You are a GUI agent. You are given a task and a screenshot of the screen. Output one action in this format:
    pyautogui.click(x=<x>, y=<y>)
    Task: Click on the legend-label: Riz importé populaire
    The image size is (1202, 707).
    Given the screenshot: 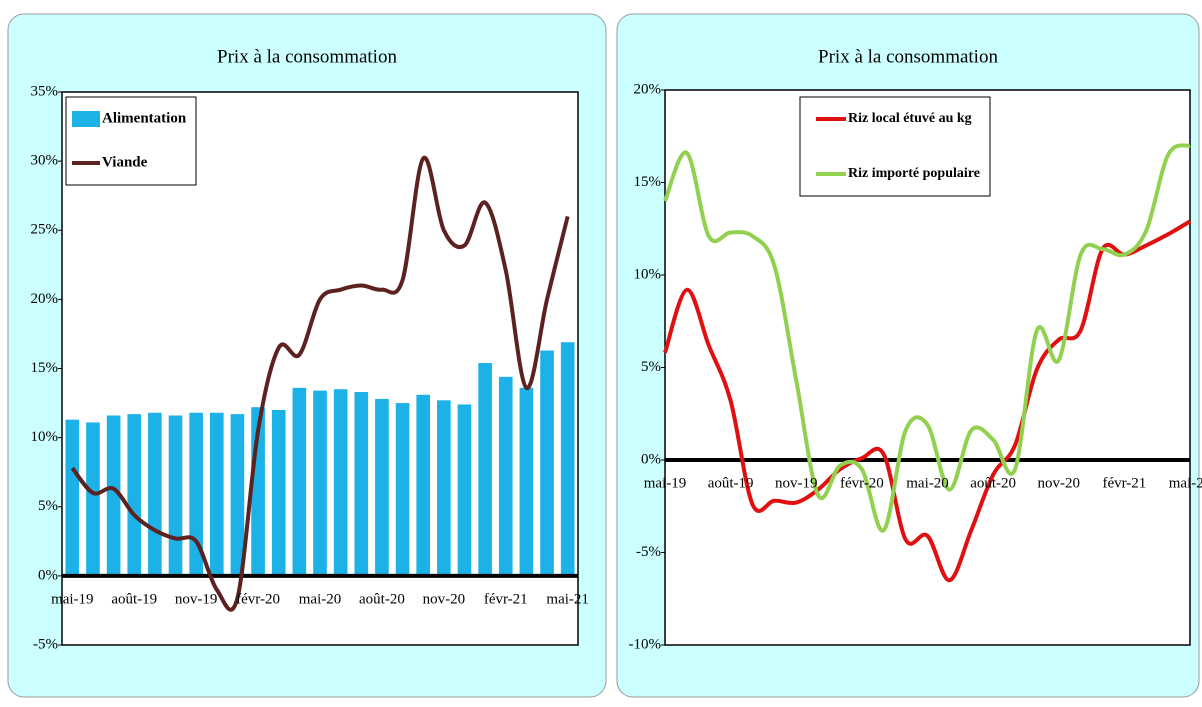 What is the action you would take?
    pyautogui.click(x=914, y=173)
    